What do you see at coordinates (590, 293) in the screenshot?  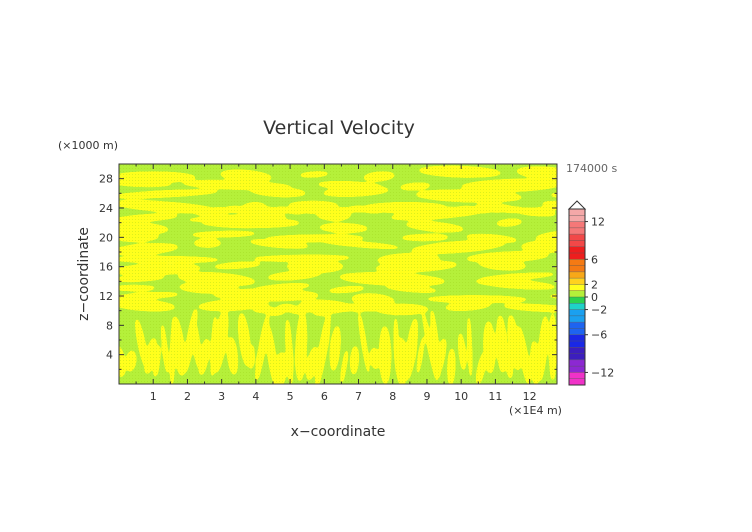 I see `colorbar: 12 6 20−2 −6 −12` at bounding box center [590, 293].